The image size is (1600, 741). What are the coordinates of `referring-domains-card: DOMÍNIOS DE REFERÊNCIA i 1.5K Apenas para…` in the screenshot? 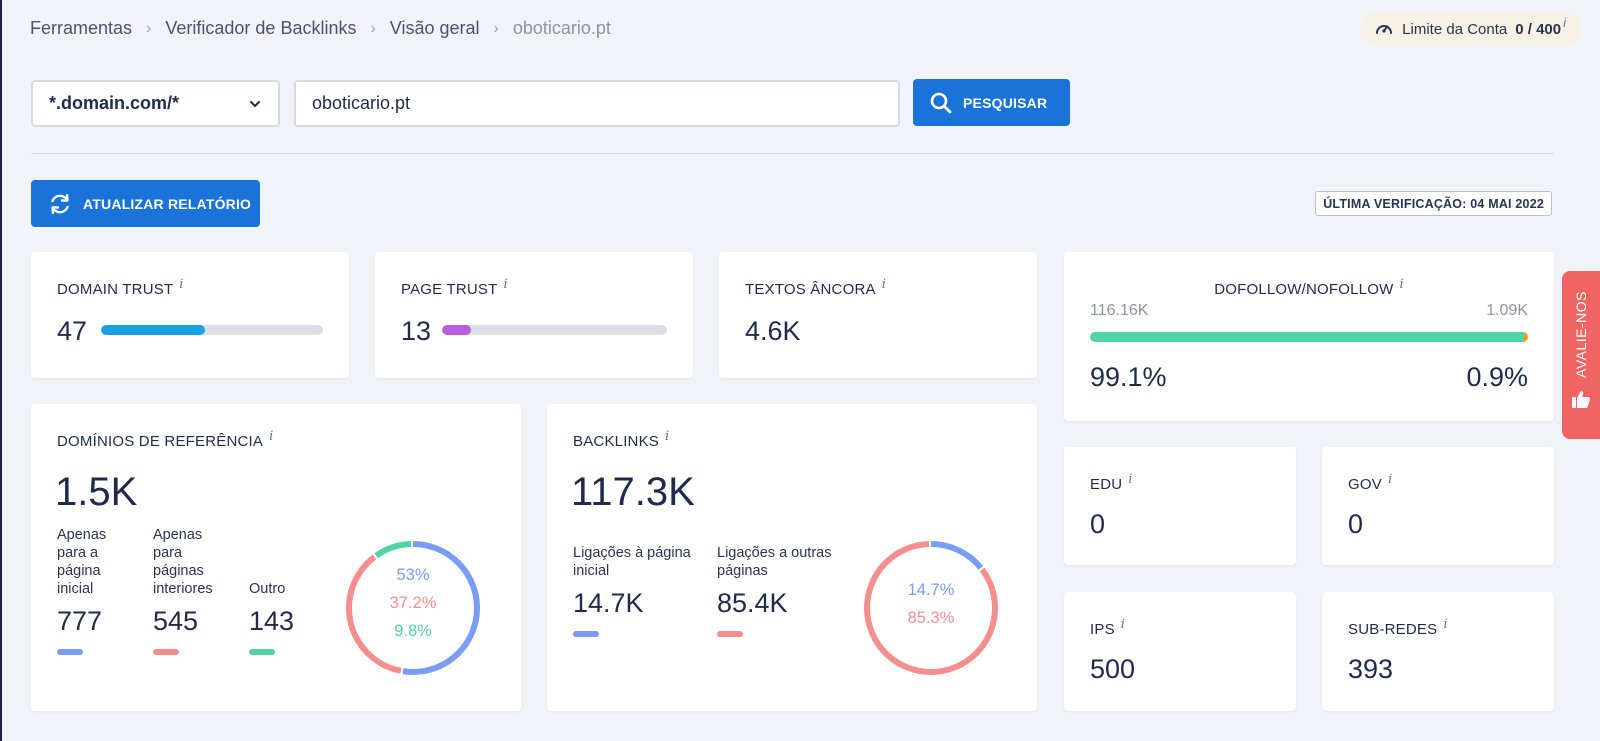 It's located at (276, 557).